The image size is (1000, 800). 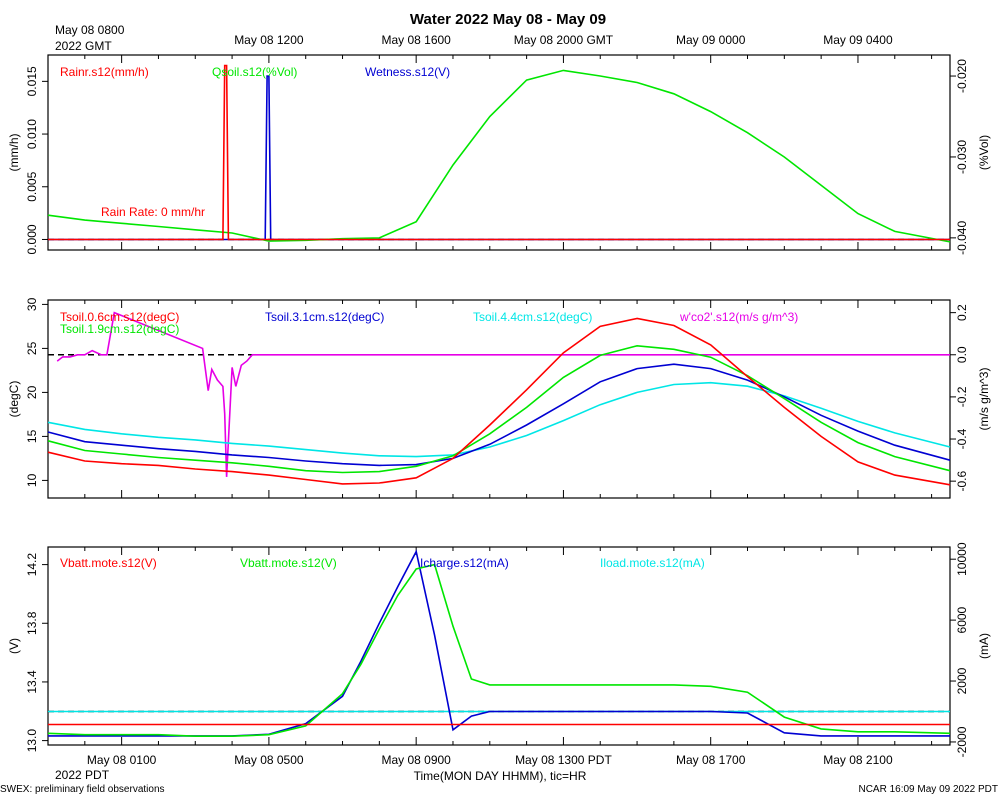 I want to click on legend-label-blue: Icharge.s12(mA), so click(x=464, y=563).